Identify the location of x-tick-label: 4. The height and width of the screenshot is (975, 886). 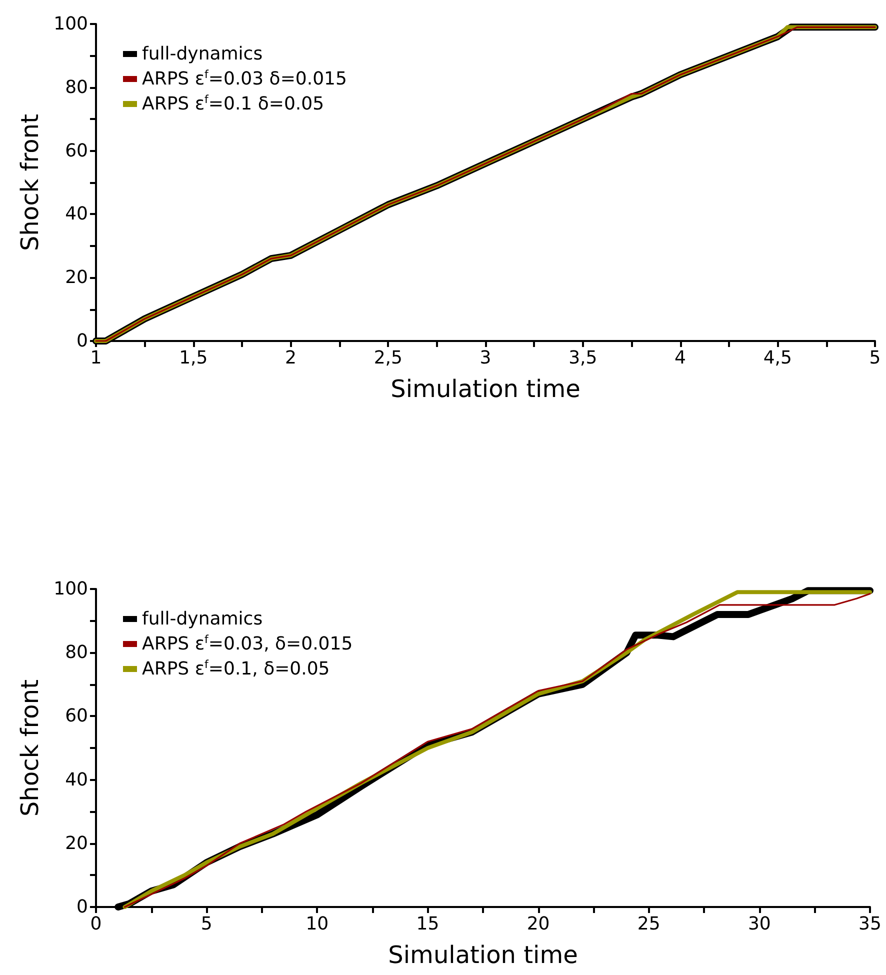
(680, 358).